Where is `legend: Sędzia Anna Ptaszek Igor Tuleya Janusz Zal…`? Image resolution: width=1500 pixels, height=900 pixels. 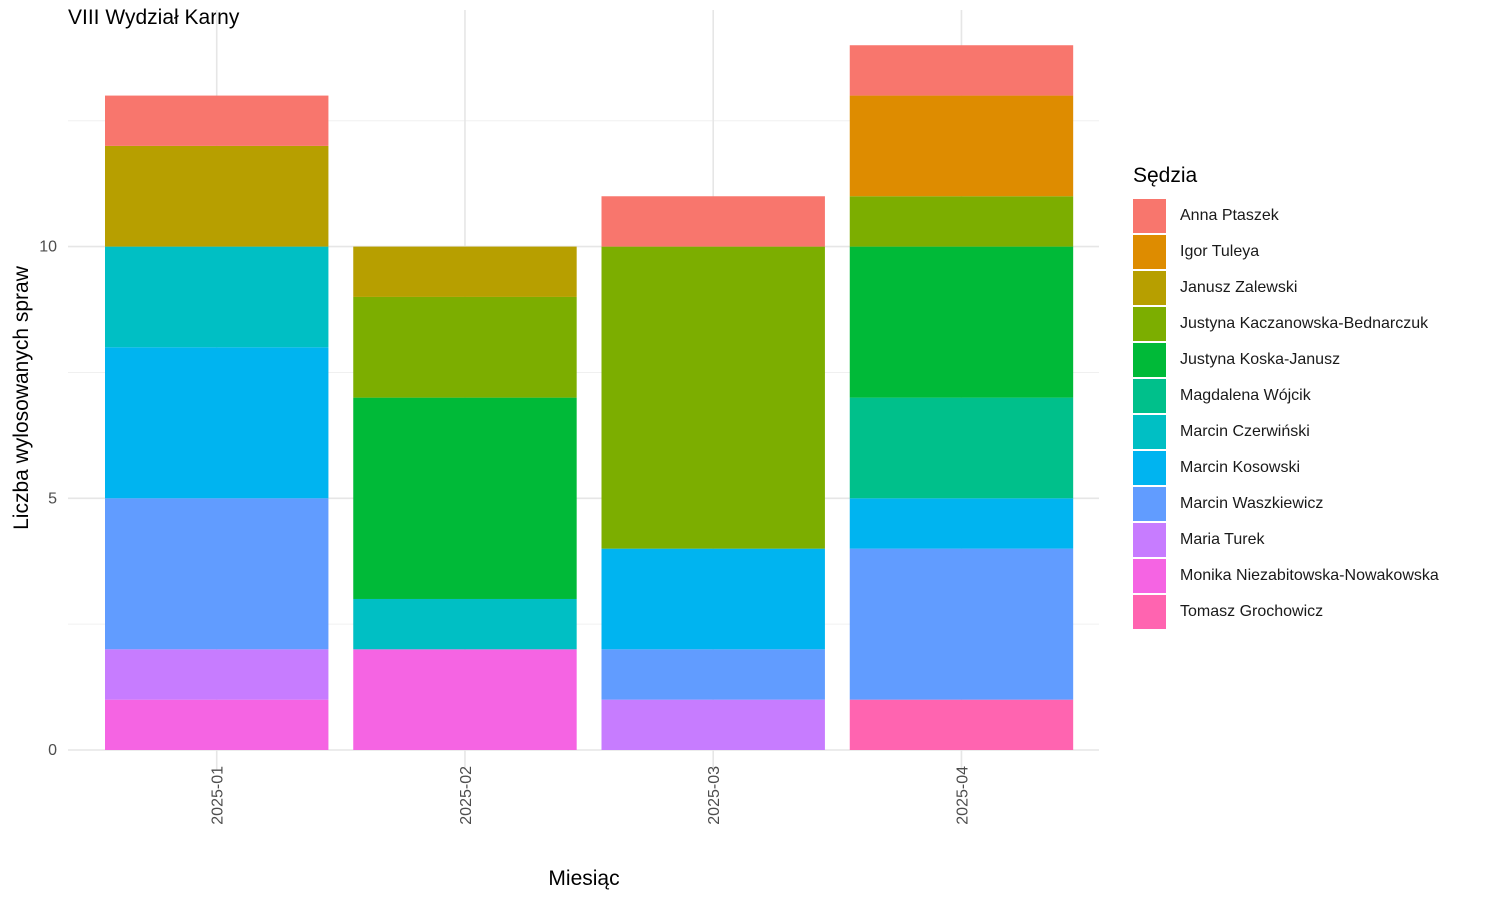 legend: Sędzia Anna Ptaszek Igor Tuleya Janusz Zal… is located at coordinates (1286, 397).